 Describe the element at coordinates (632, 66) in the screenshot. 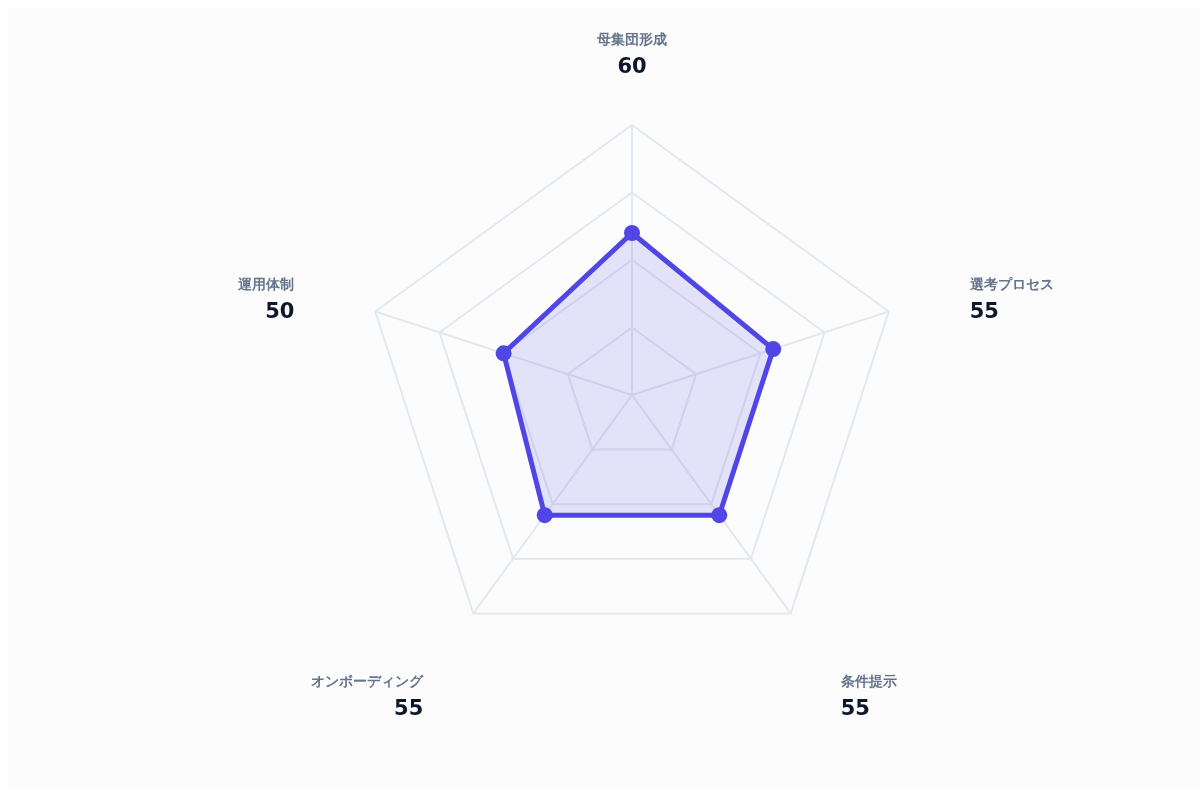

I see `text: 60` at that location.